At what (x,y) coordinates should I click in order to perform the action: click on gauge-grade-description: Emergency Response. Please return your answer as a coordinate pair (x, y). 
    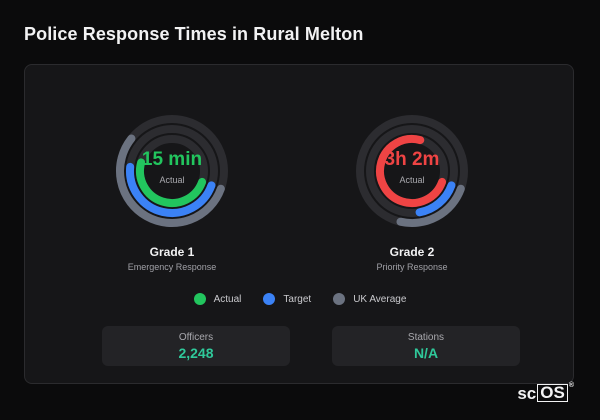
    Looking at the image, I should click on (172, 267).